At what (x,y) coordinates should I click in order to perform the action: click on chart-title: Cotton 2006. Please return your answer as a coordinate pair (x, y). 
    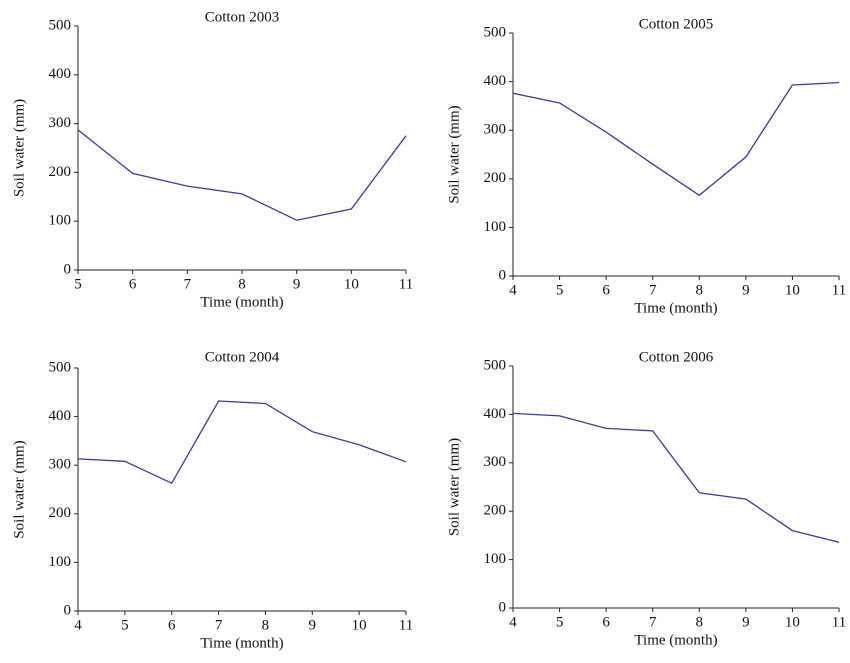
    Looking at the image, I should click on (676, 357).